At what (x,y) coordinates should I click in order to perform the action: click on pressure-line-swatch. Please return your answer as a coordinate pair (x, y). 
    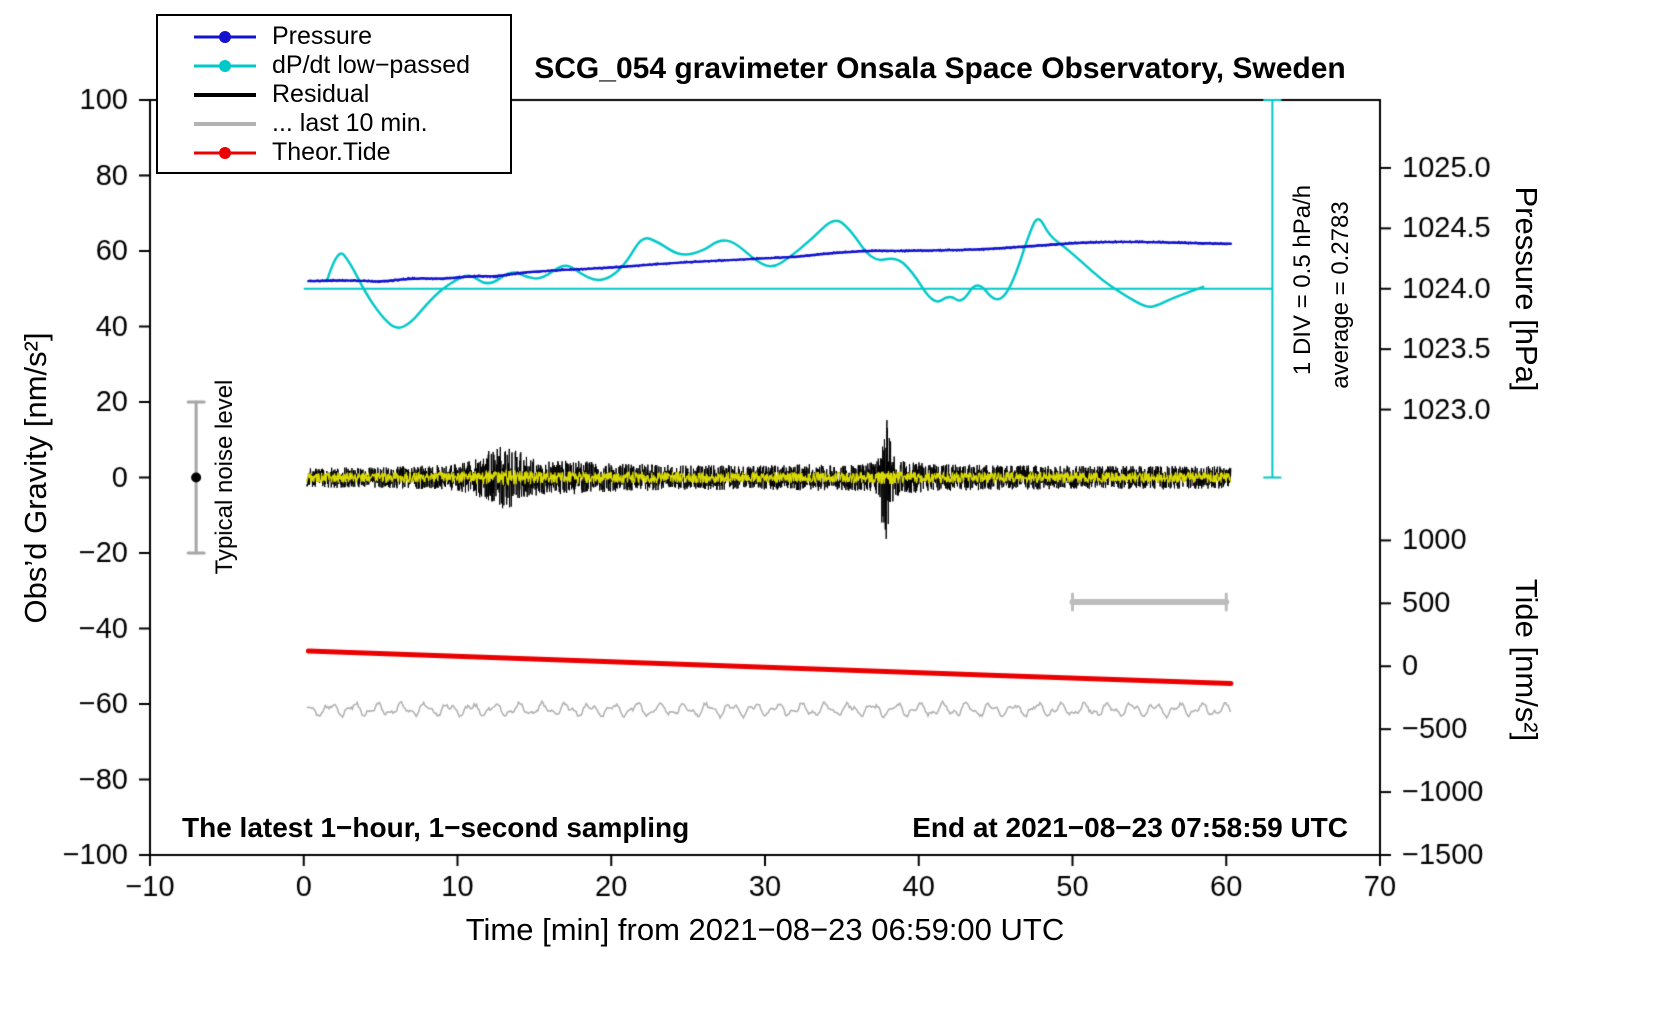
    Looking at the image, I should click on (225, 37).